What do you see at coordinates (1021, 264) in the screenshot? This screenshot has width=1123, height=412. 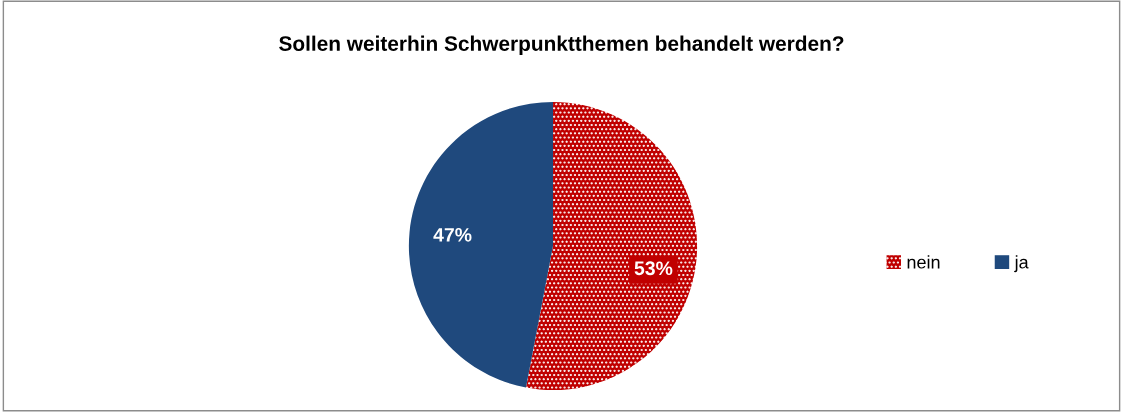 I see `legend-label: ja` at bounding box center [1021, 264].